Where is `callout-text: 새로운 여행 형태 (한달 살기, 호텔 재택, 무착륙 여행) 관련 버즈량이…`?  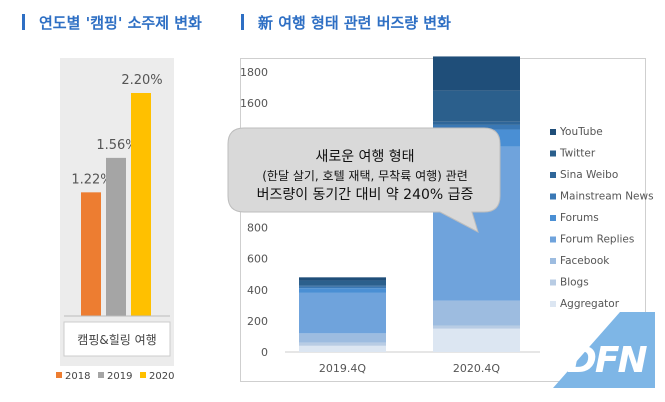 callout-text: 새로운 여행 형태 (한달 살기, 호텔 재택, 무착륙 여행) 관련 버즈량이… is located at coordinates (365, 176).